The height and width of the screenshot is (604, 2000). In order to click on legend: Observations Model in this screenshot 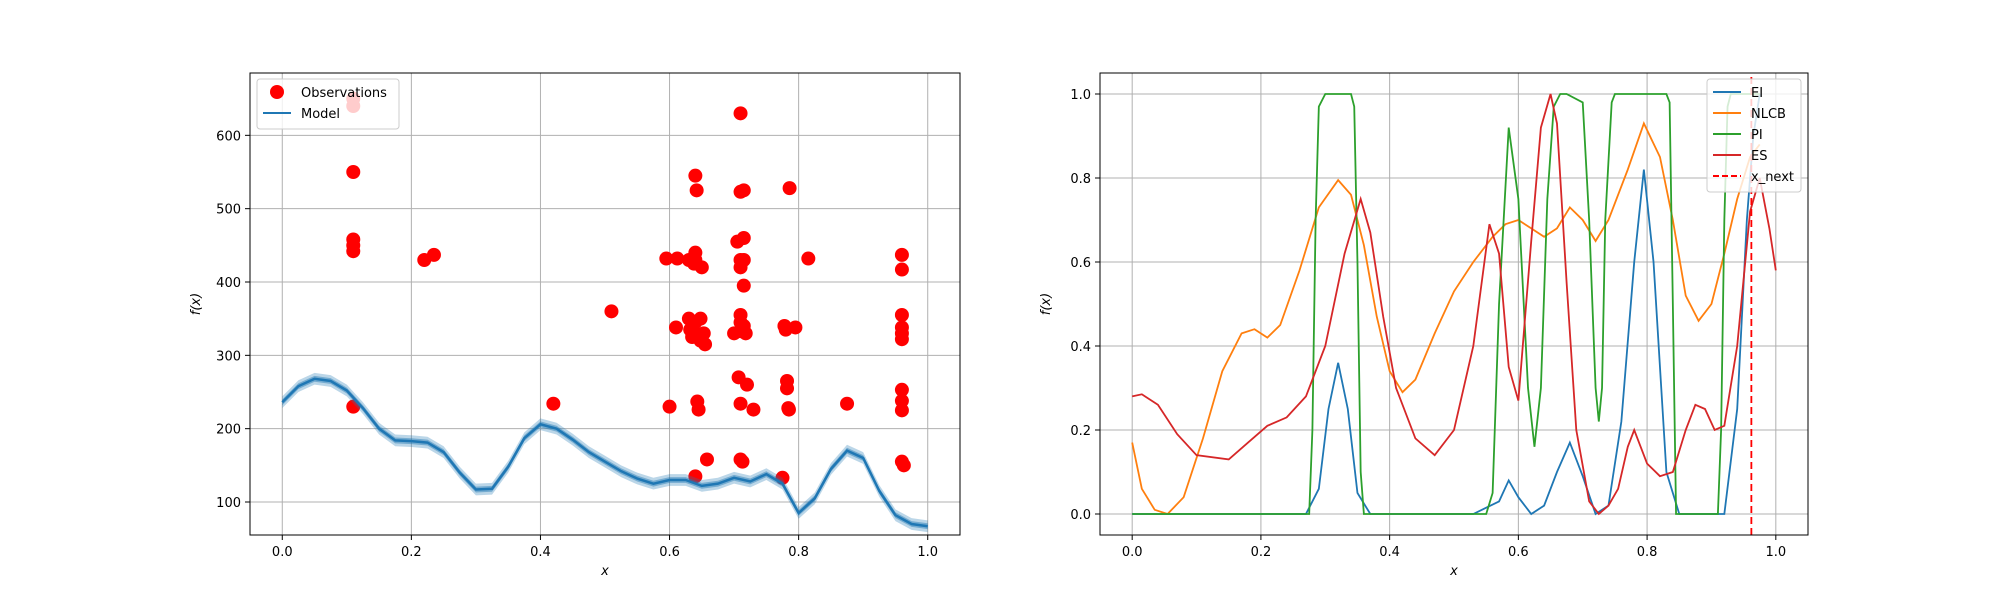, I will do `click(328, 104)`.